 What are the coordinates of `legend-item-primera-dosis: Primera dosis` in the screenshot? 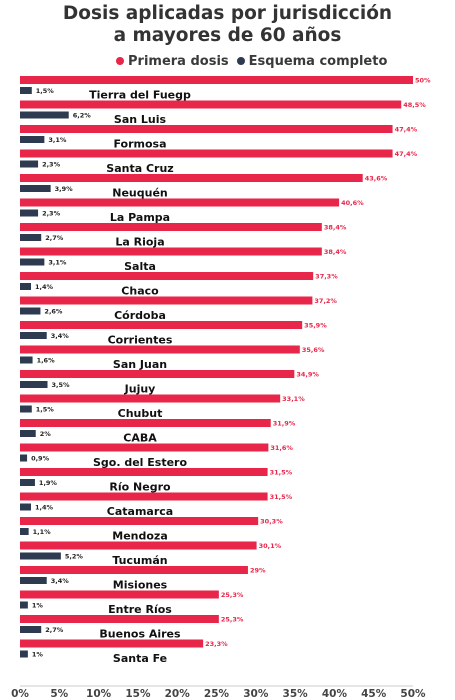 It's located at (172, 61).